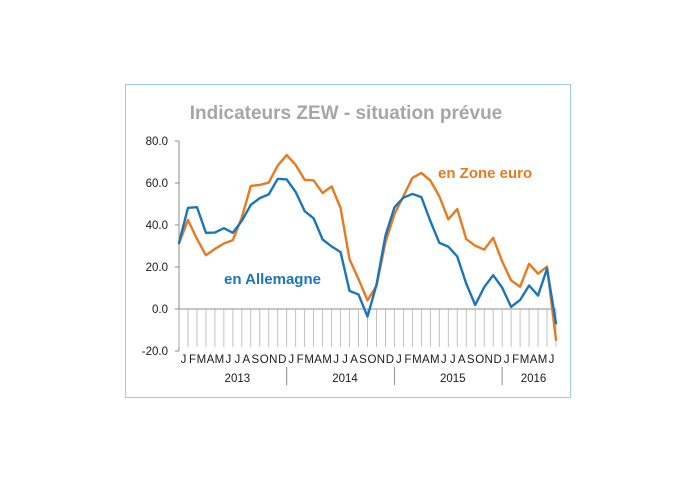 This screenshot has width=695, height=483. Describe the element at coordinates (485, 173) in the screenshot. I see `series-label-euro: en Zone euro` at that location.